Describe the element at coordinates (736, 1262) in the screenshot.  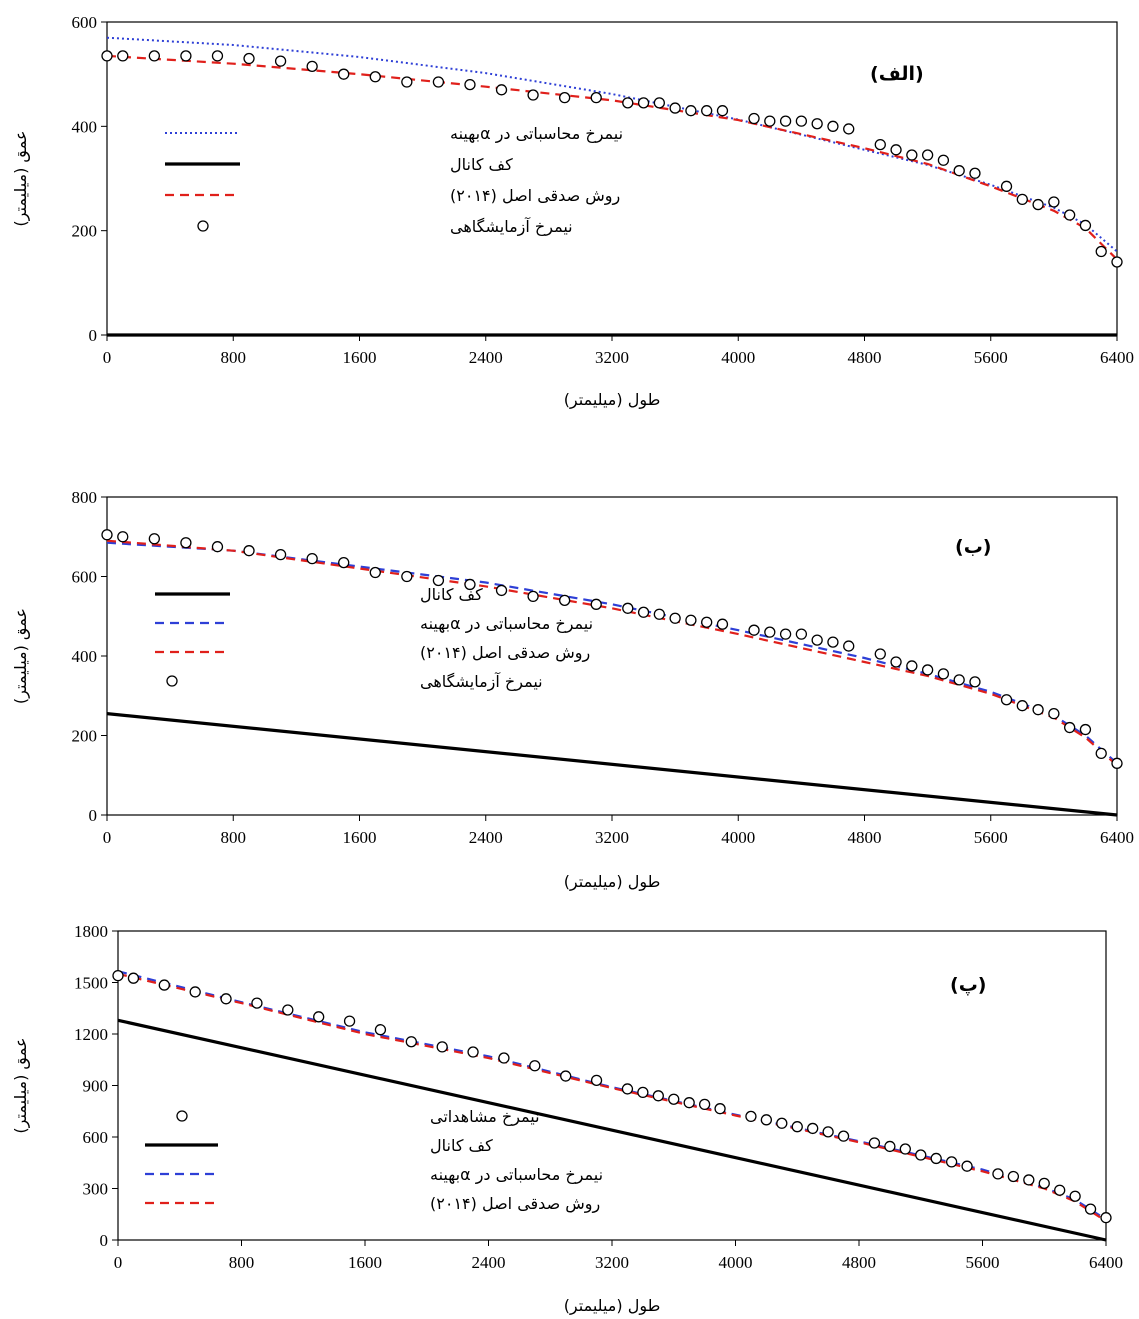
I see `x-tick-label: 4000` at that location.